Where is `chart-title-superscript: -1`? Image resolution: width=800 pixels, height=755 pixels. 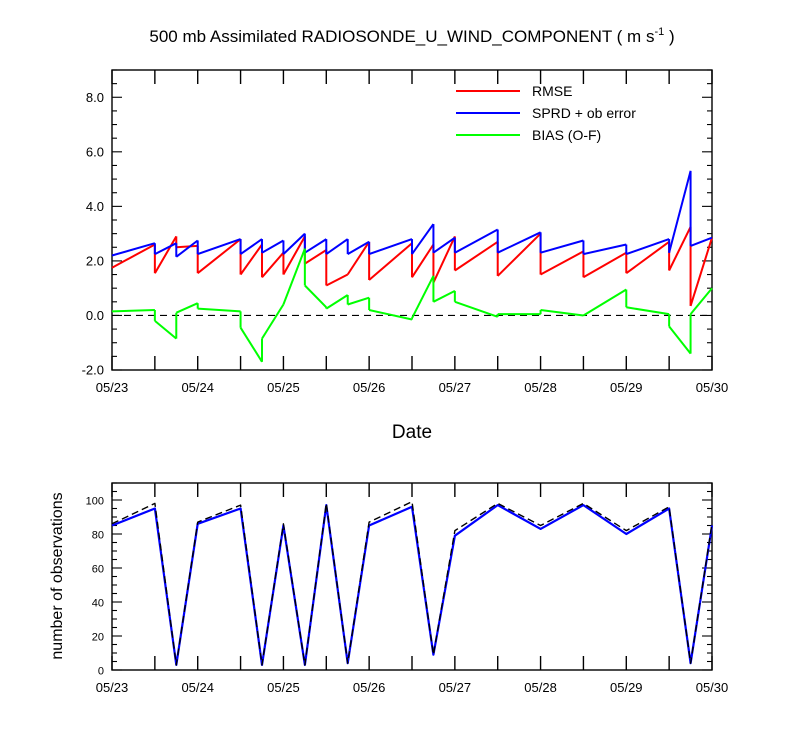
chart-title-superscript: -1 is located at coordinates (659, 32).